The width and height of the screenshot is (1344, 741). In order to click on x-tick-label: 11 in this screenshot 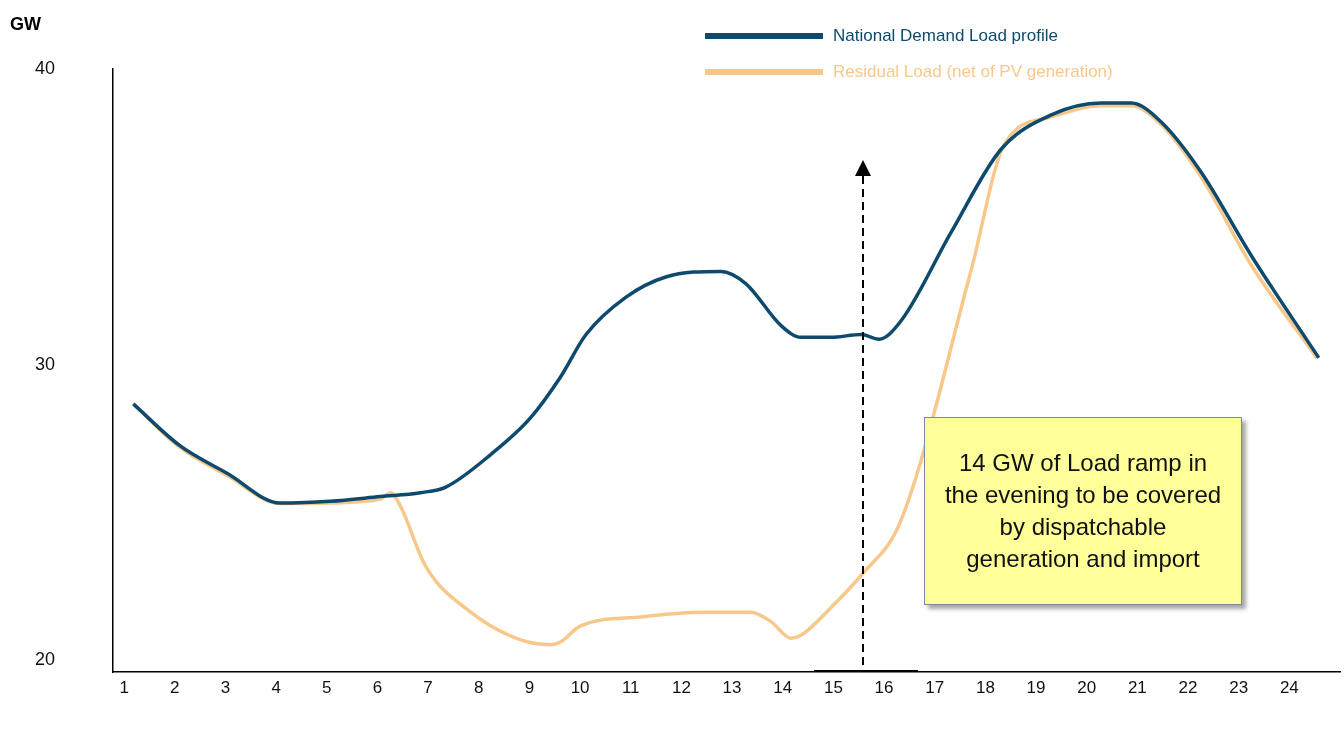, I will do `click(630, 688)`.